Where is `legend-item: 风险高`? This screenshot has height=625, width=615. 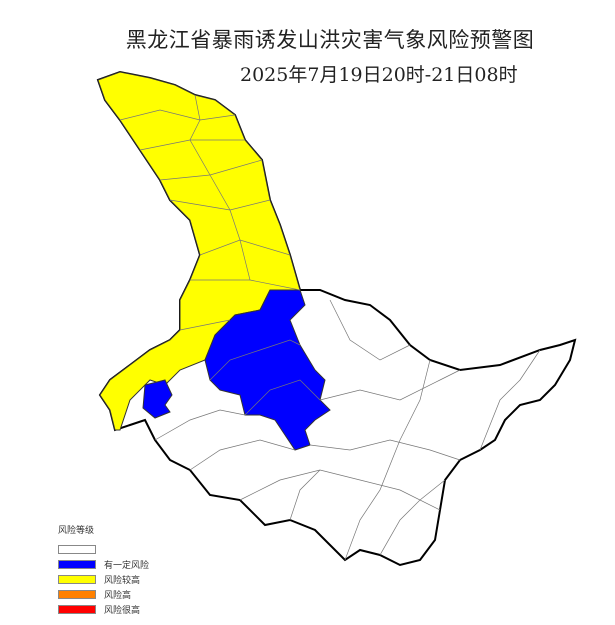
legend-item: 风险高 is located at coordinates (103, 594).